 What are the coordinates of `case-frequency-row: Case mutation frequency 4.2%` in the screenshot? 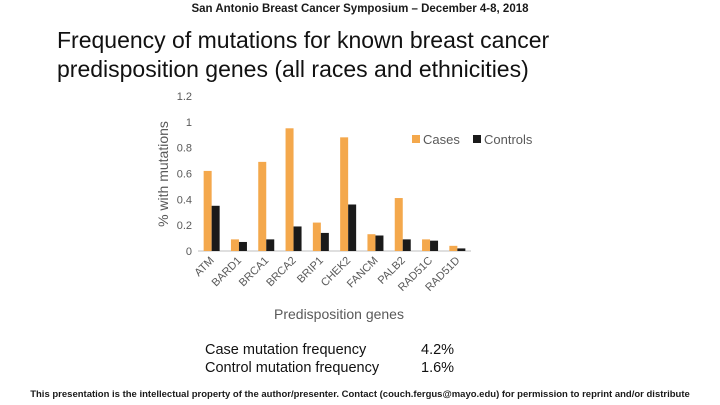 It's located at (329, 350).